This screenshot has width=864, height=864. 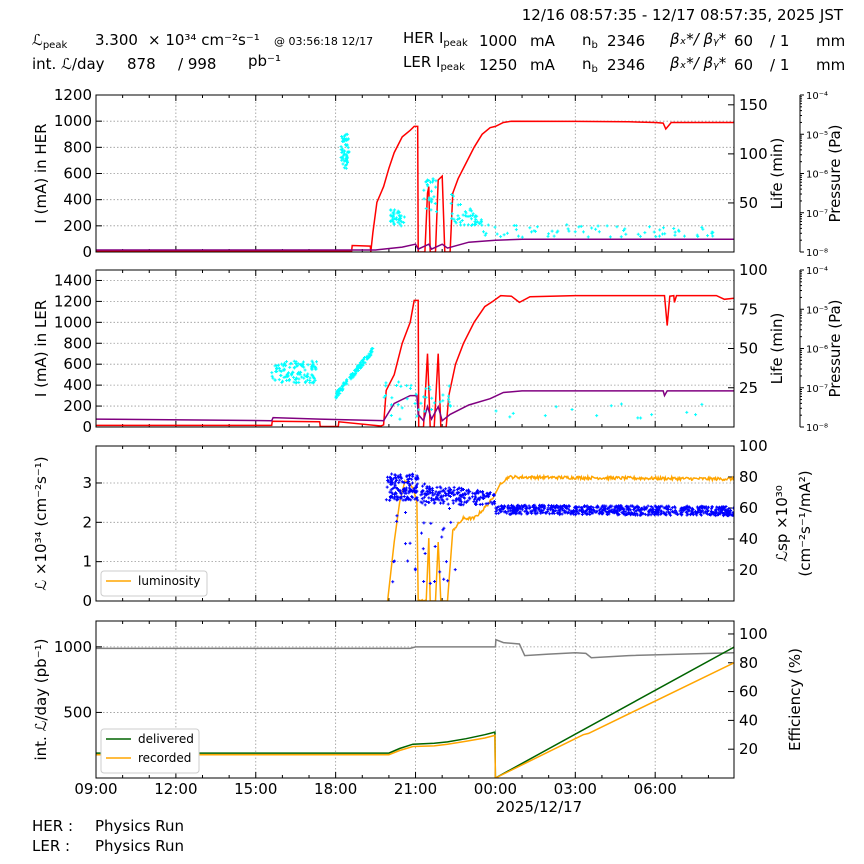 What do you see at coordinates (539, 807) in the screenshot?
I see `x-date-label: 2025/12/17` at bounding box center [539, 807].